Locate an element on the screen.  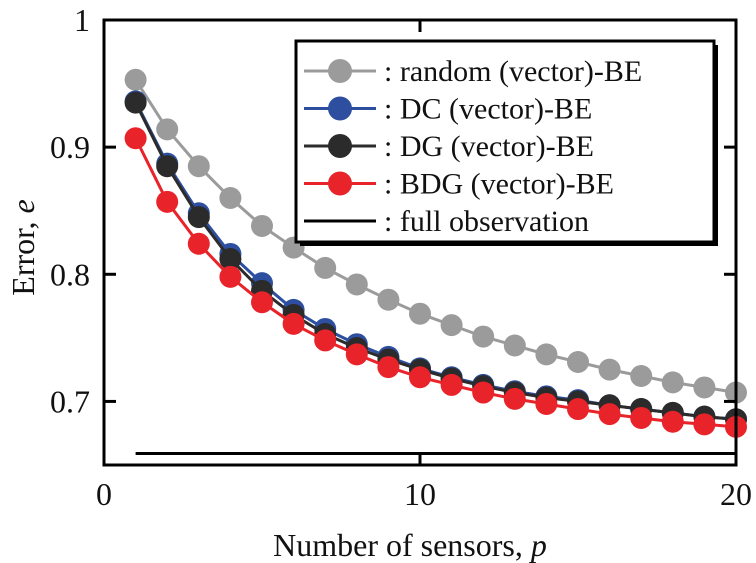
x-axis-title: Number of sensors, p is located at coordinates (410, 545).